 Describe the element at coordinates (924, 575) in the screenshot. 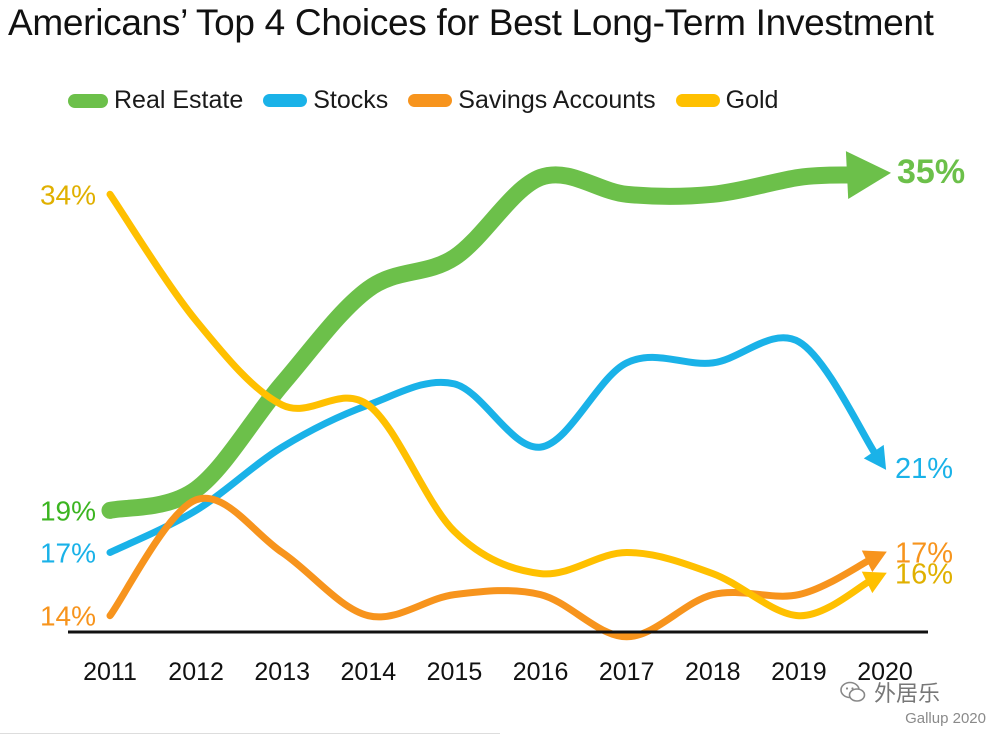

I see `end-label-gold: 16%` at that location.